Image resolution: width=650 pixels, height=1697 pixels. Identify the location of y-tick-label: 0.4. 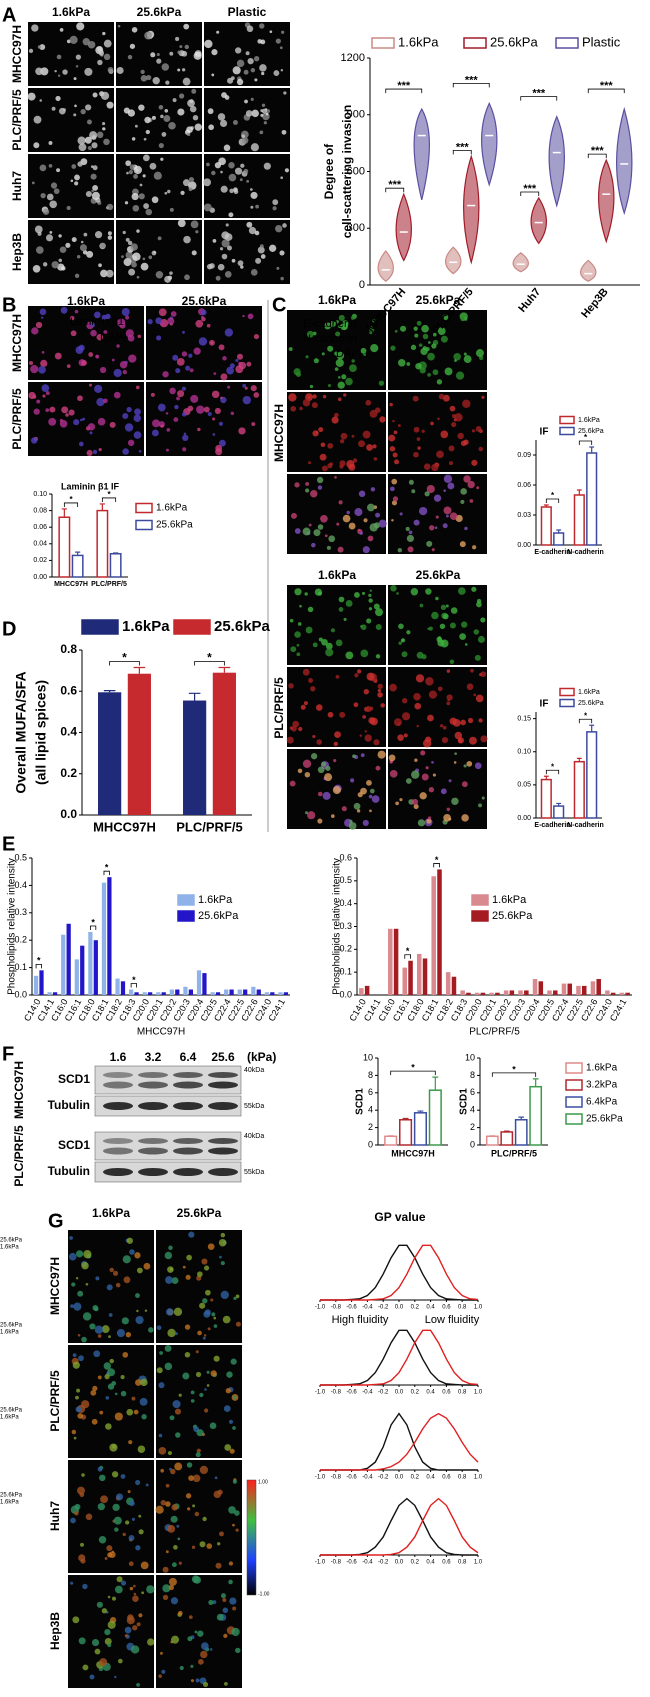
(68, 732).